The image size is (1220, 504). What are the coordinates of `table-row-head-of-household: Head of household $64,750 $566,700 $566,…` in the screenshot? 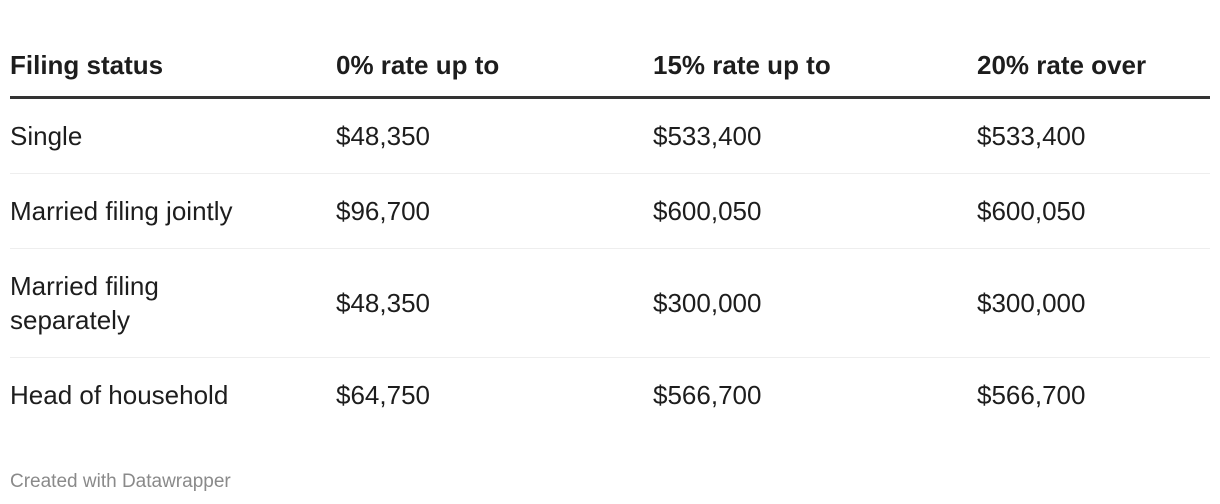 It's located at (610, 395).